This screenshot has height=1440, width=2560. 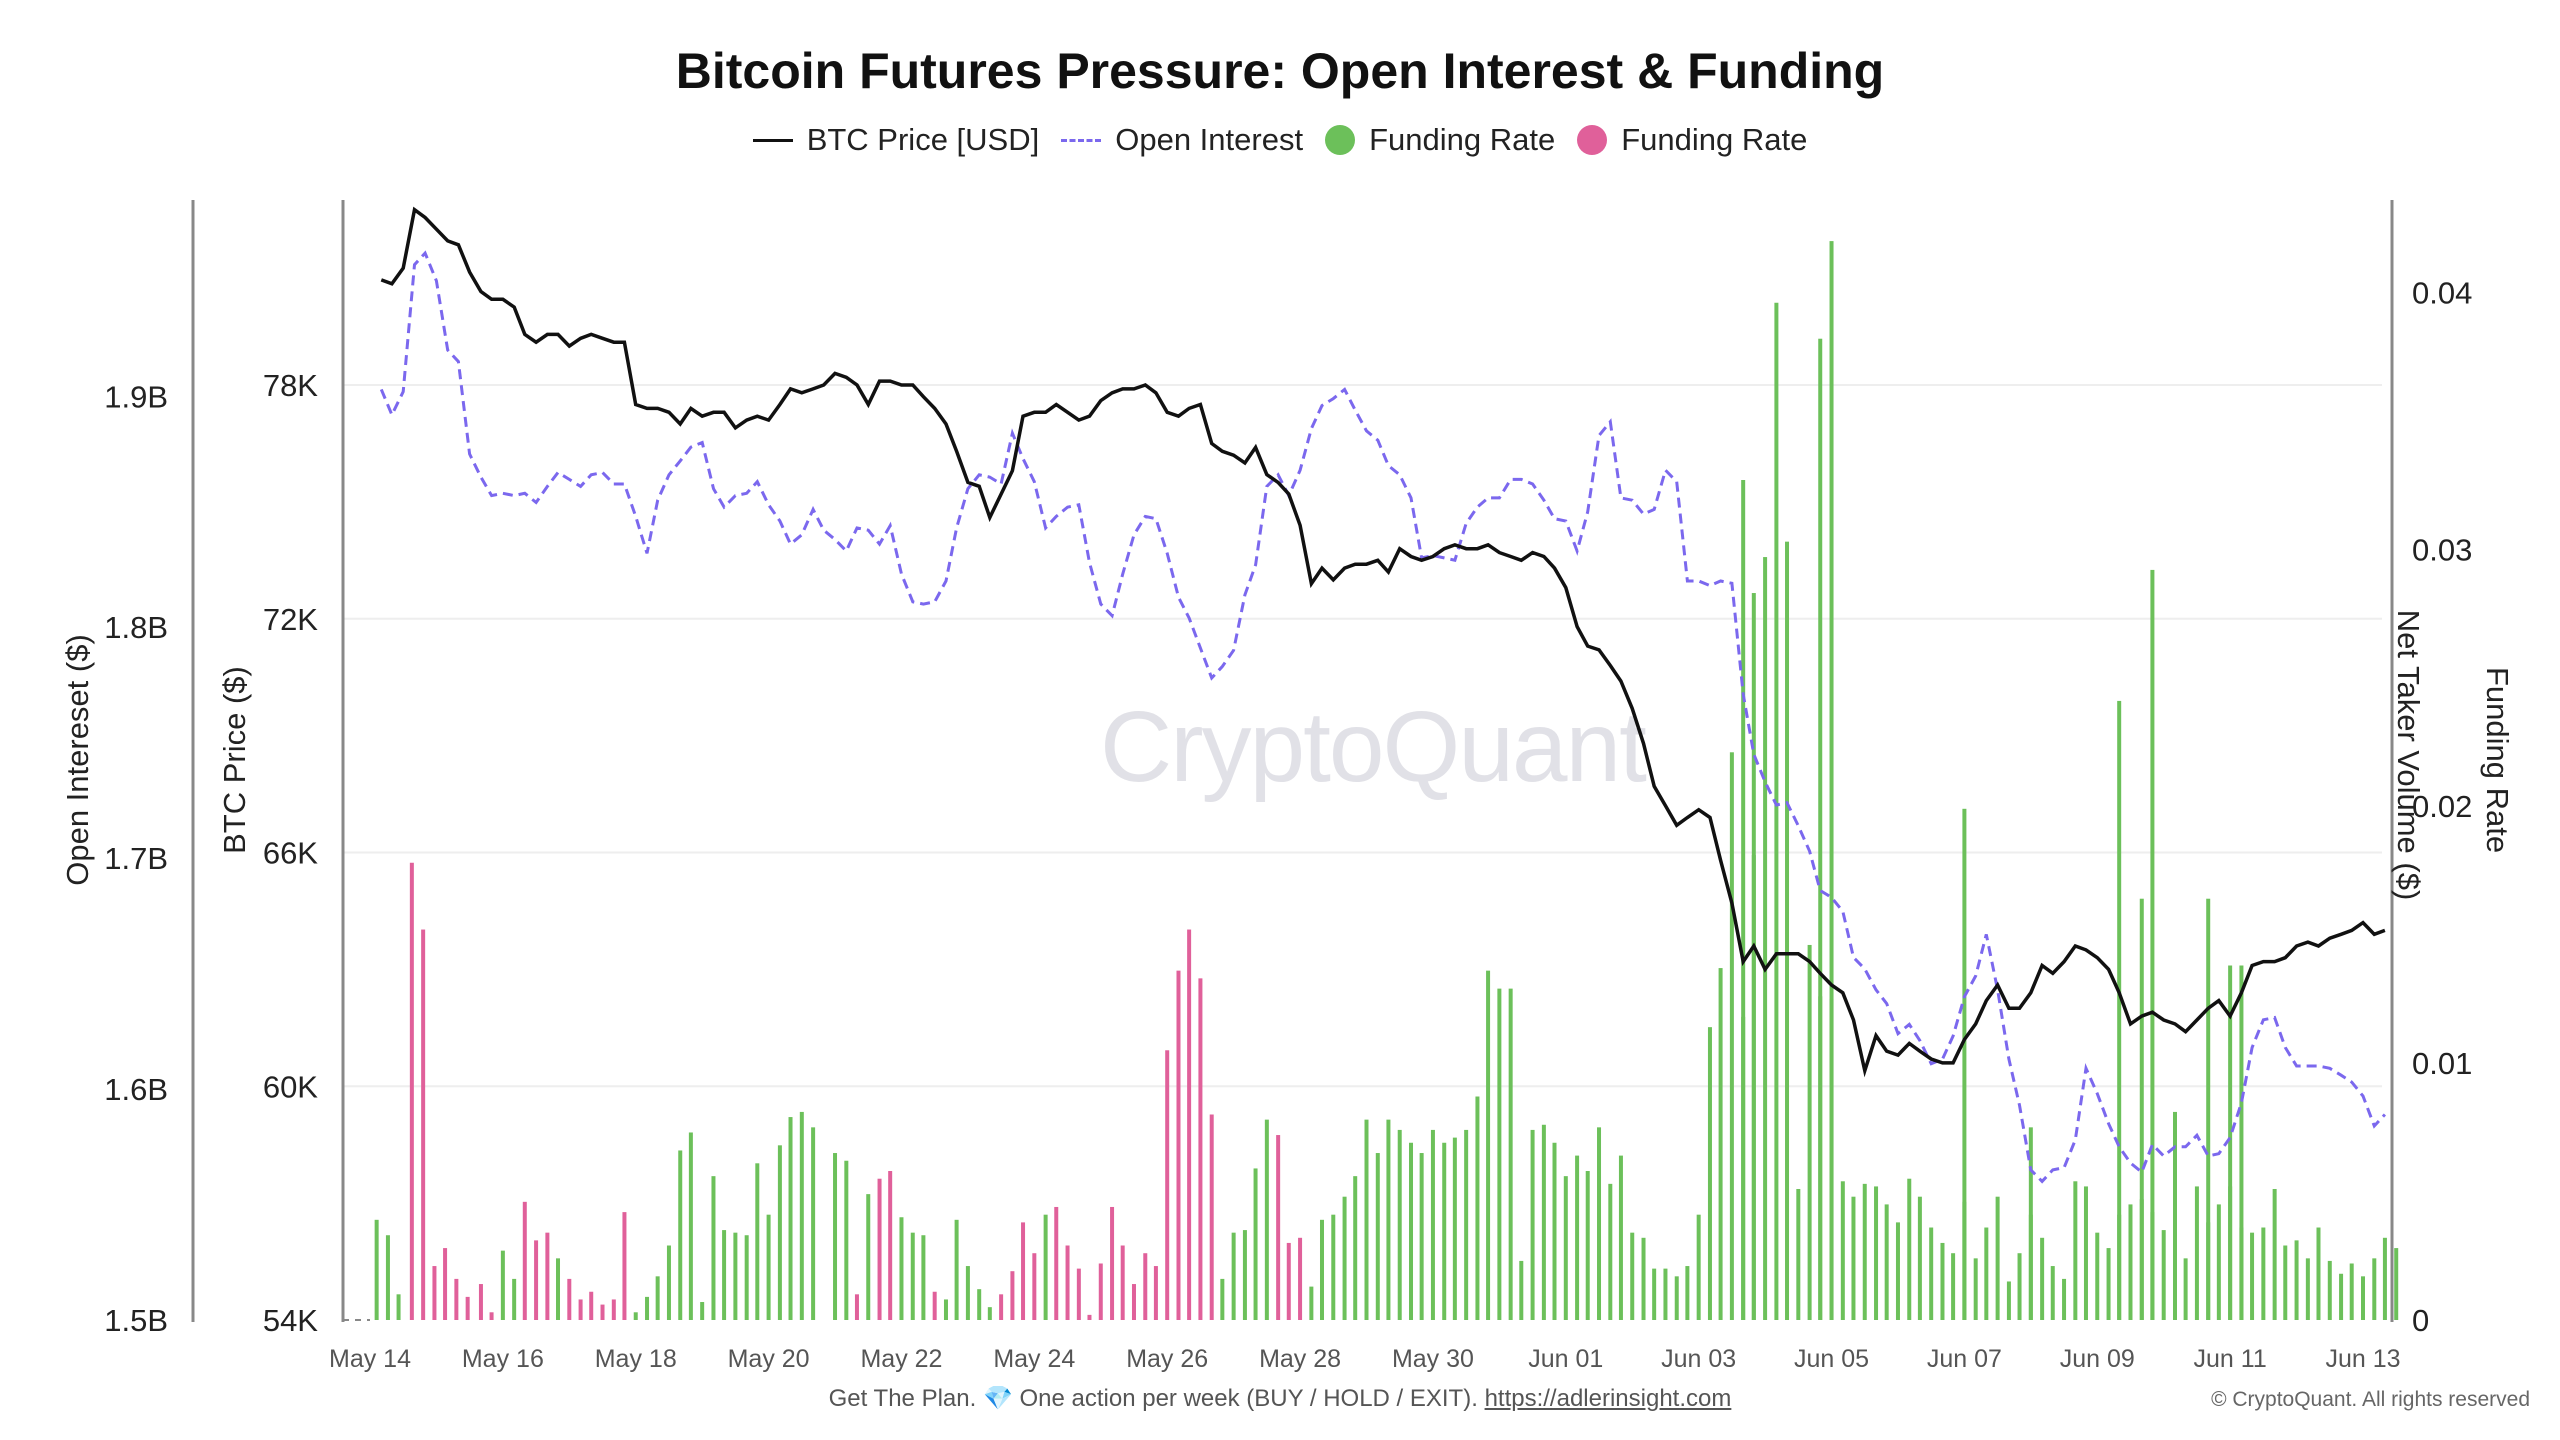 What do you see at coordinates (1440, 140) in the screenshot?
I see `legend-item-funding-positive: Funding Rate` at bounding box center [1440, 140].